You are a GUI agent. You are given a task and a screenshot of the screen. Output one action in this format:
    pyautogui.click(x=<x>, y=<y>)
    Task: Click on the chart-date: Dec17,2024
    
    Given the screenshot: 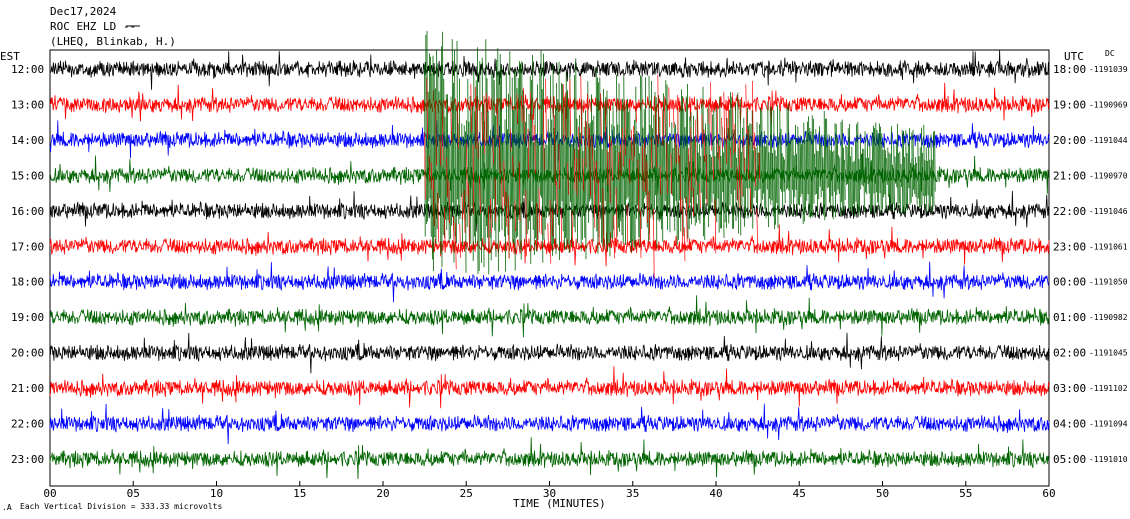 What is the action you would take?
    pyautogui.click(x=83, y=11)
    